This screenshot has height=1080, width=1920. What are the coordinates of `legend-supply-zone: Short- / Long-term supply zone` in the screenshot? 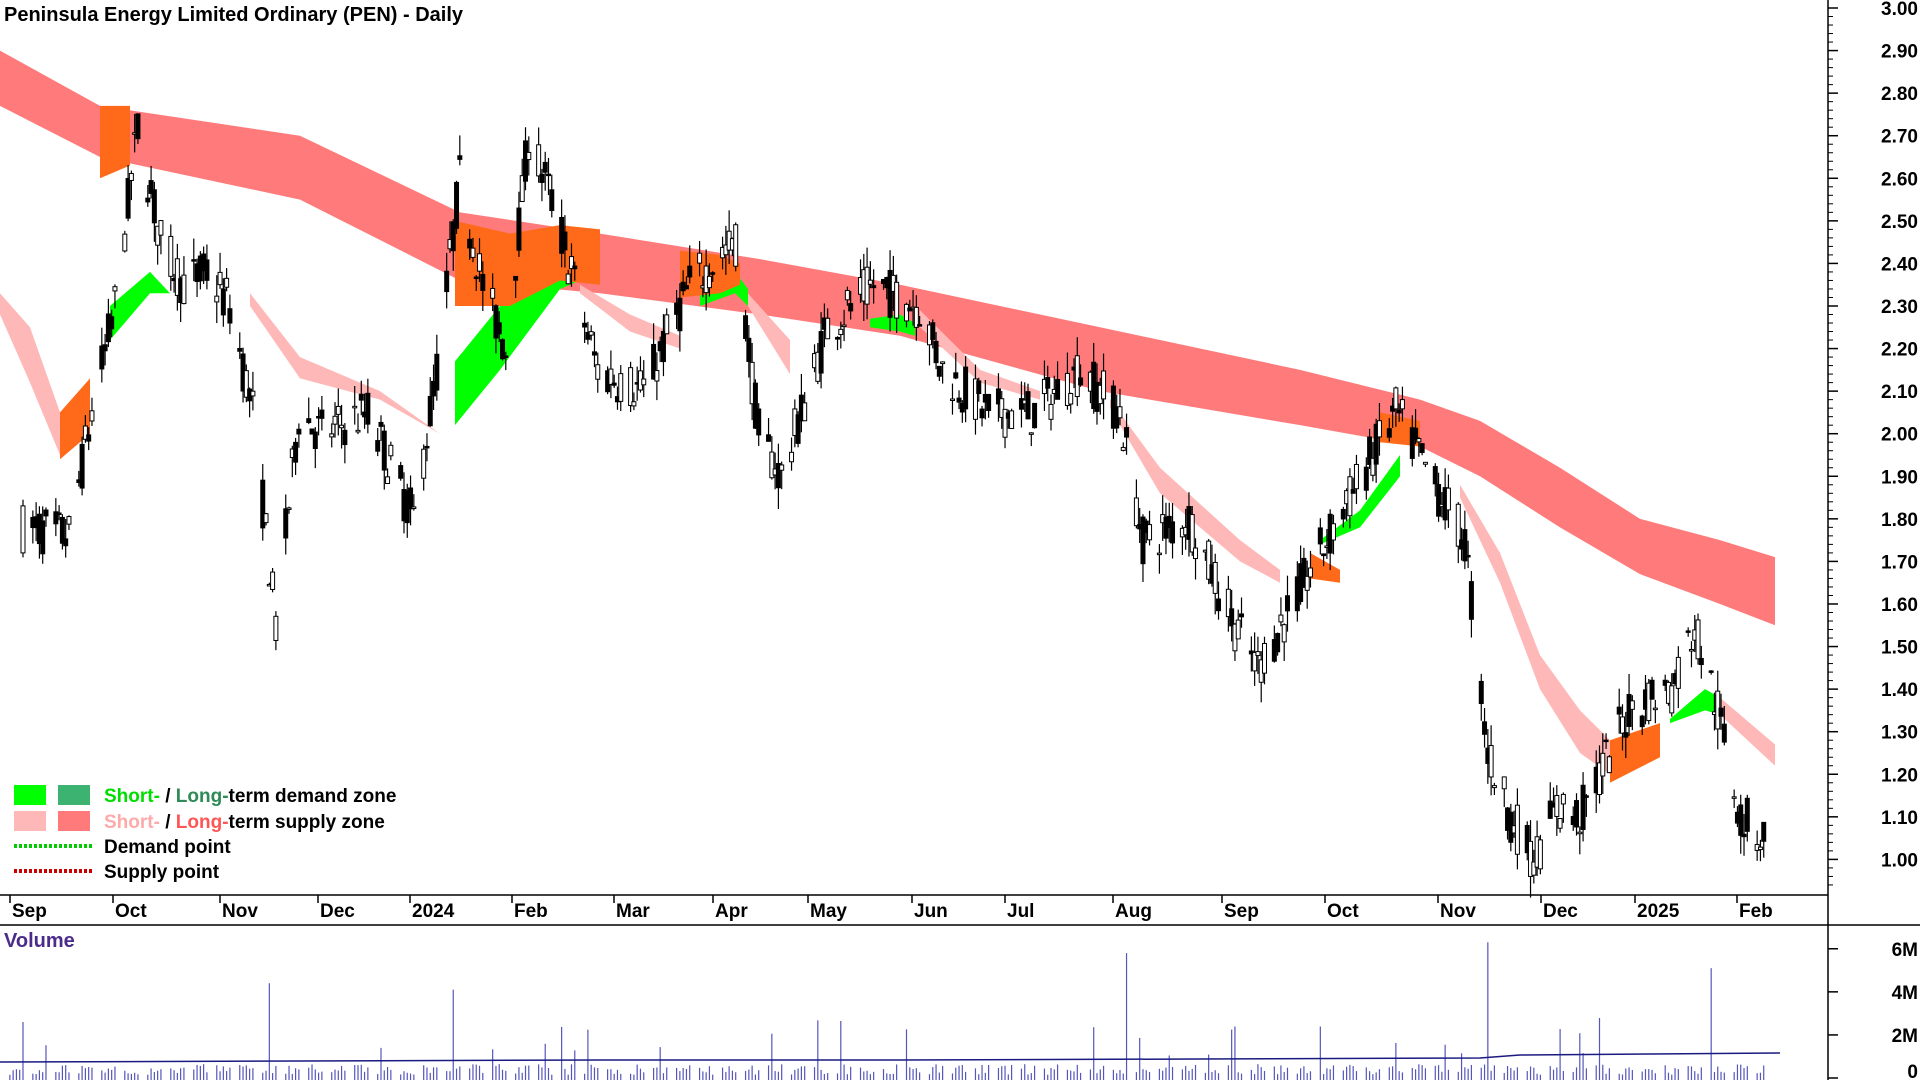 It's located at (244, 822).